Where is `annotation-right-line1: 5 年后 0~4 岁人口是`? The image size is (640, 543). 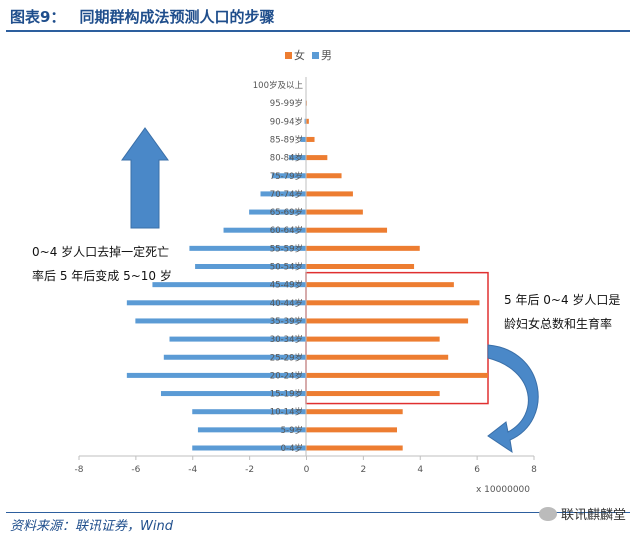 annotation-right-line1: 5 年后 0~4 岁人口是 is located at coordinates (562, 300).